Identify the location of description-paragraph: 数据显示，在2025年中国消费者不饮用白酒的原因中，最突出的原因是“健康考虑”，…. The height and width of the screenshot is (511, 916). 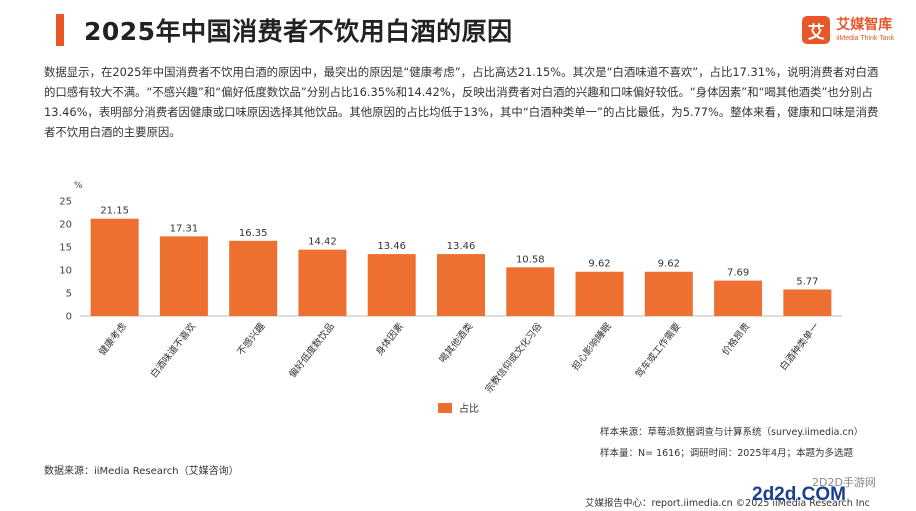
(461, 102).